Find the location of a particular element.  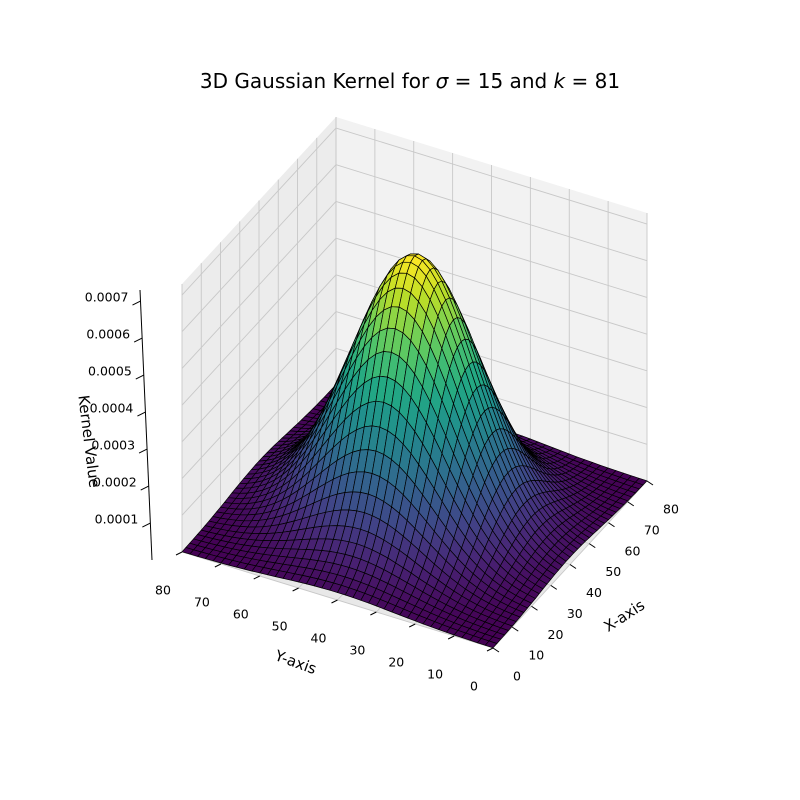

x-tick-label: 60 is located at coordinates (633, 550).